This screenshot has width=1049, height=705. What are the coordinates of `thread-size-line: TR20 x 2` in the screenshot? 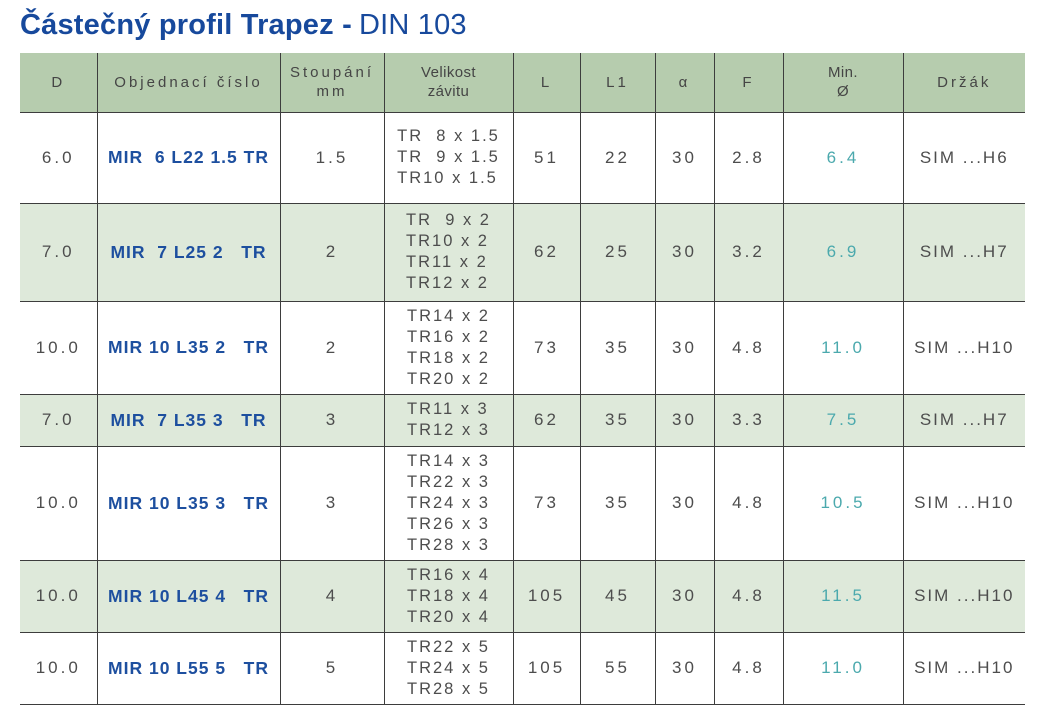 It's located at (448, 378).